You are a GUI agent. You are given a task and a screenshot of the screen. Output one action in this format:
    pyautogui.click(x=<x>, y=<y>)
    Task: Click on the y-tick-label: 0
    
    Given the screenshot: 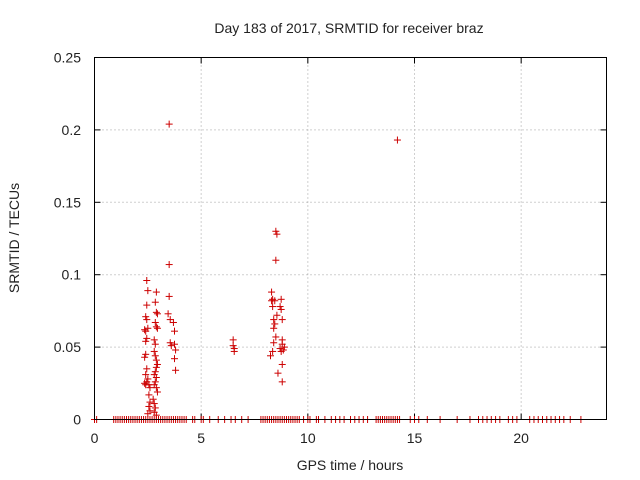 What is the action you would take?
    pyautogui.click(x=77, y=420)
    